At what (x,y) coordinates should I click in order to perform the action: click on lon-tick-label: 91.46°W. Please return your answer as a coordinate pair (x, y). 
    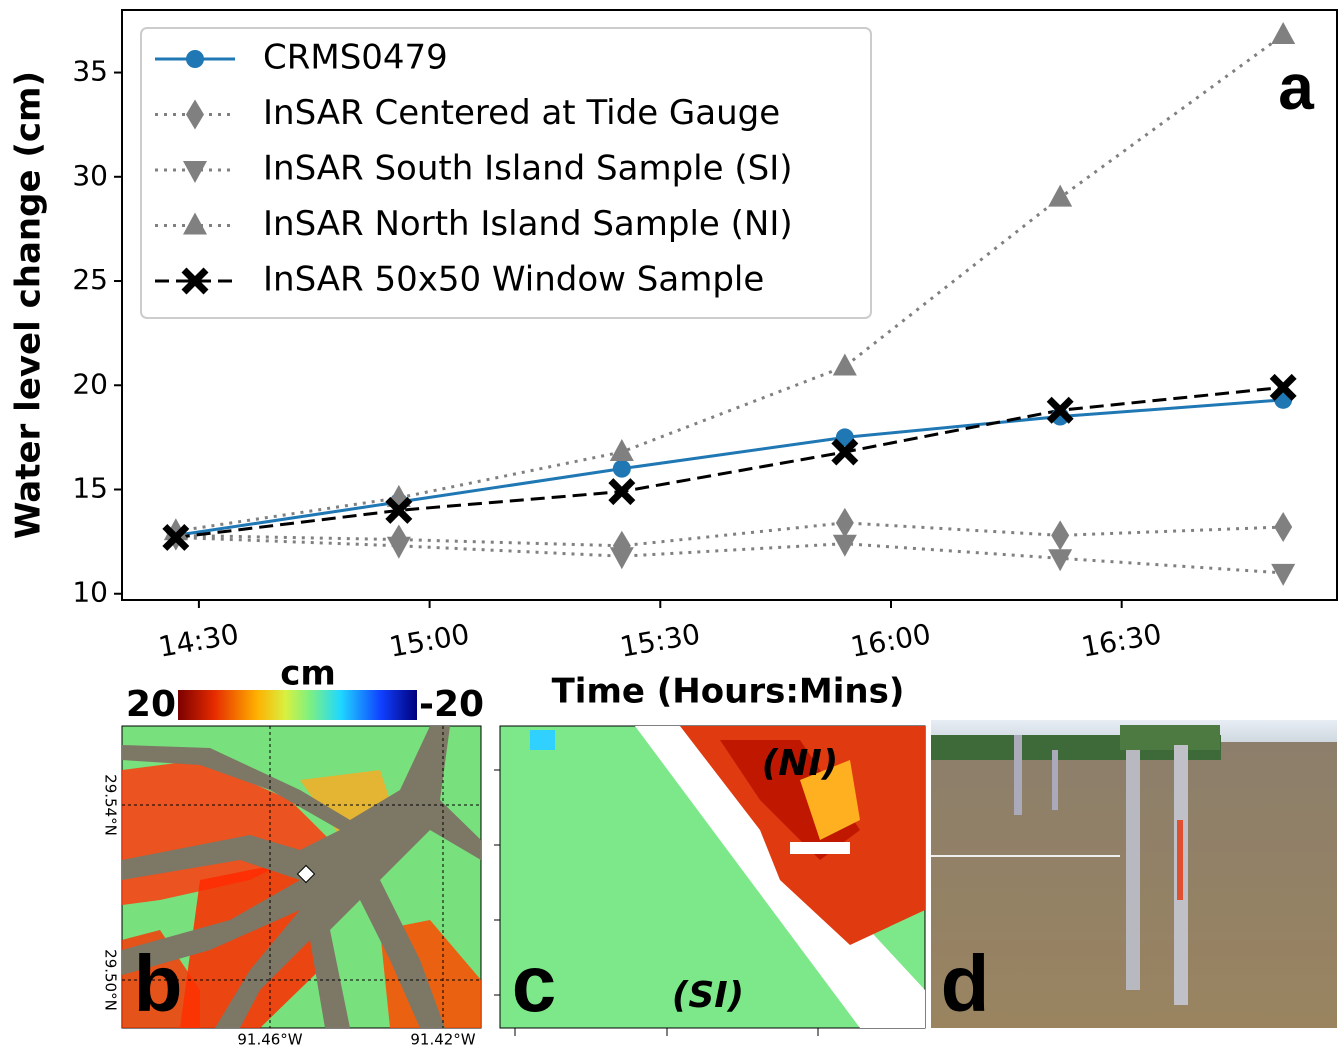
    Looking at the image, I should click on (269, 1039).